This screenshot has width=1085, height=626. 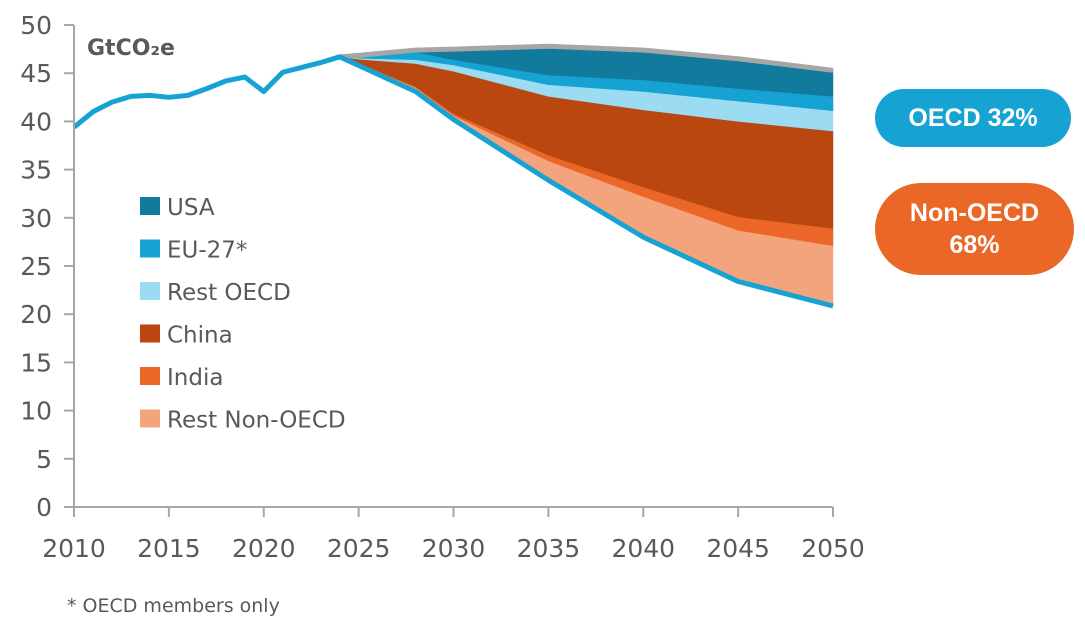 What do you see at coordinates (44, 507) in the screenshot?
I see `y-tick-label: 0` at bounding box center [44, 507].